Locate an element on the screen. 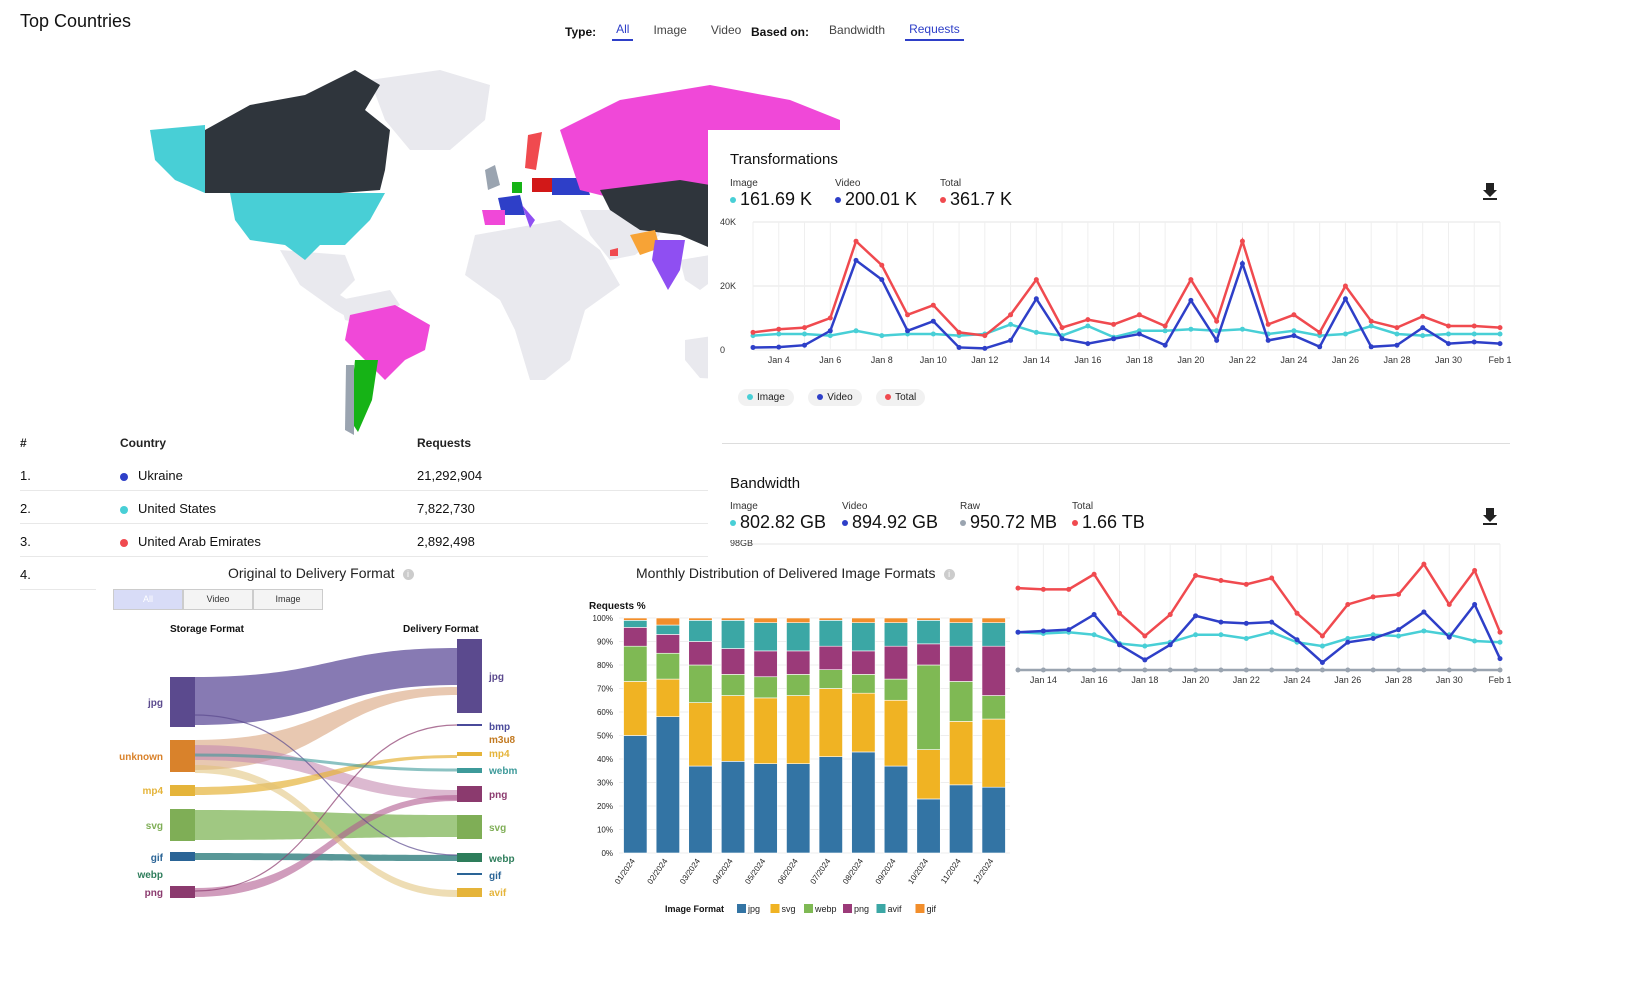 Image resolution: width=1652 pixels, height=1000 pixels. series-line-total is located at coordinates (1259, 600).